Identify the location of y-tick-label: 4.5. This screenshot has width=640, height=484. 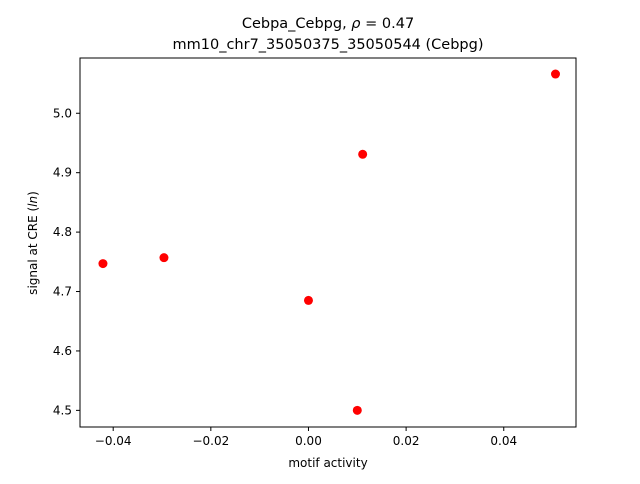
(62, 410).